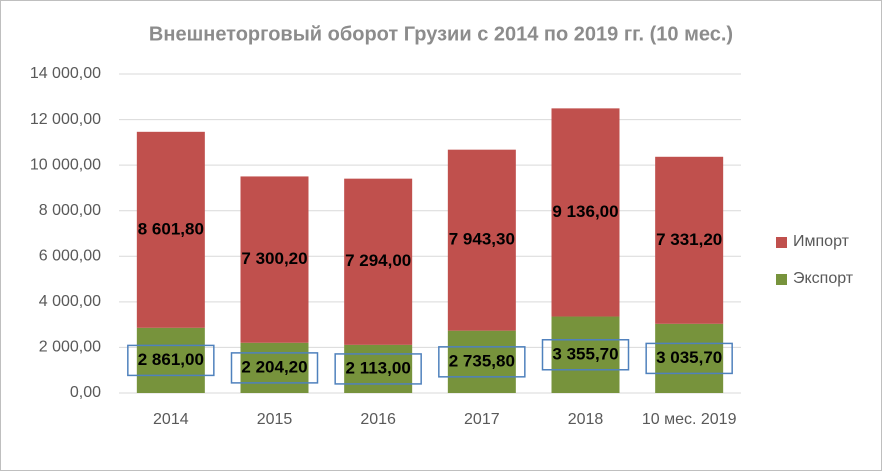 This screenshot has width=882, height=471. Describe the element at coordinates (821, 241) in the screenshot. I see `legend-label: Импорт` at that location.